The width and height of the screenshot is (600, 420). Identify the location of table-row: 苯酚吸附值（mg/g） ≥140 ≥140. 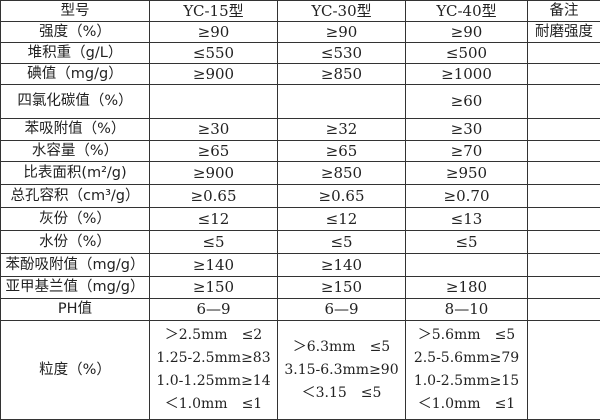
(300, 265).